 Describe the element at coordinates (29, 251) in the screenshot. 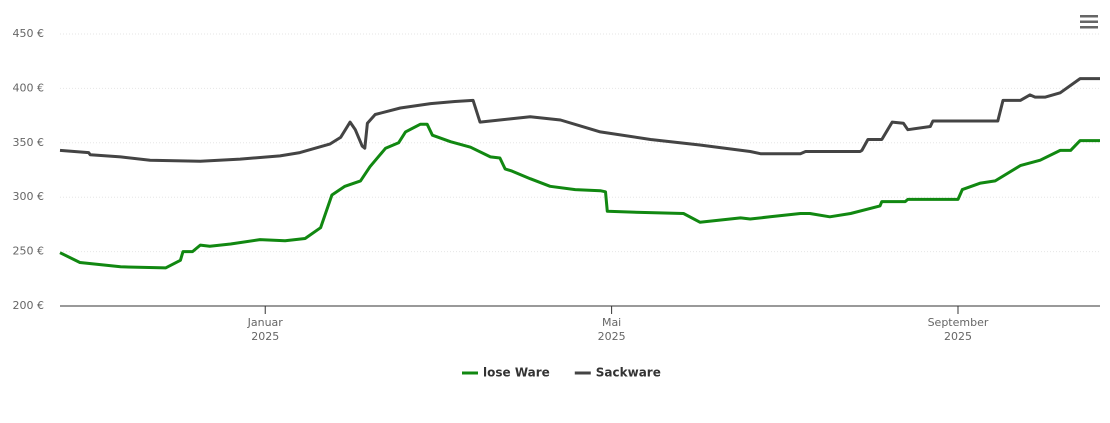

I see `y-tick-label: 250 €` at that location.